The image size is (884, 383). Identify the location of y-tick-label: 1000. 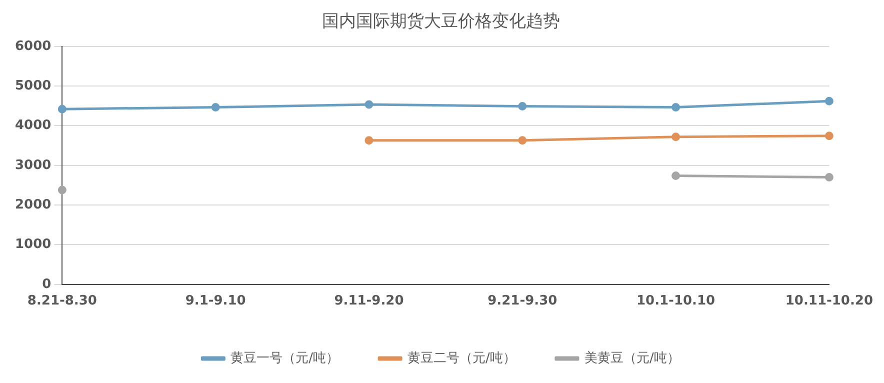
(33, 244).